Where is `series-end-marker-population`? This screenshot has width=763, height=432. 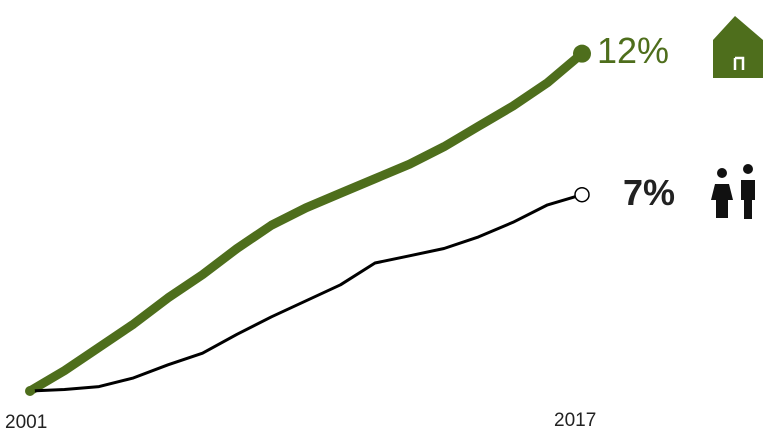
series-end-marker-population is located at coordinates (582, 194).